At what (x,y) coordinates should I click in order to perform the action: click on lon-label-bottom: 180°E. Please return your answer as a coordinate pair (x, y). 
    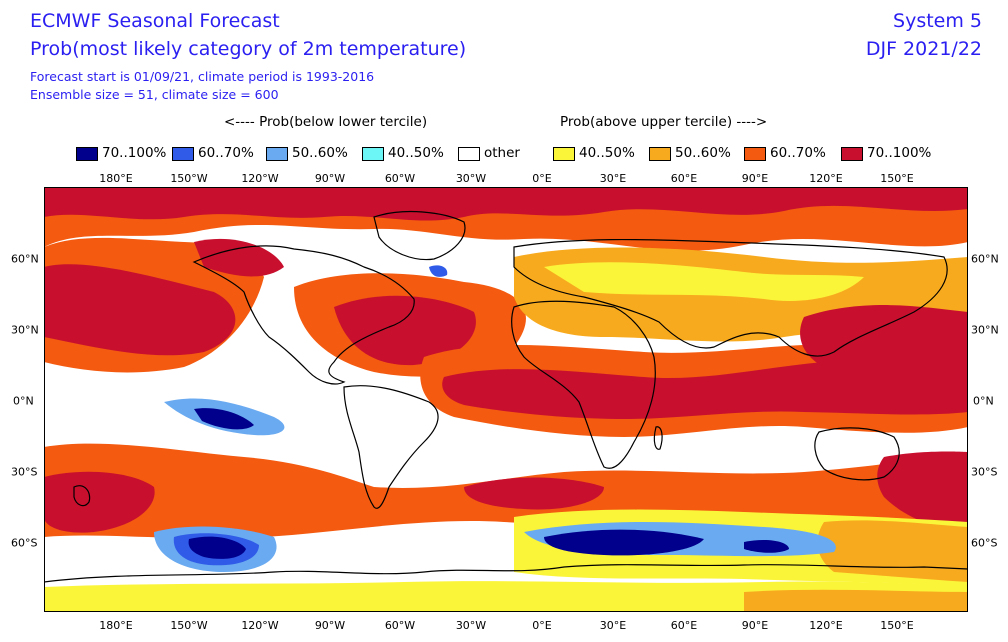
    Looking at the image, I should click on (116, 625).